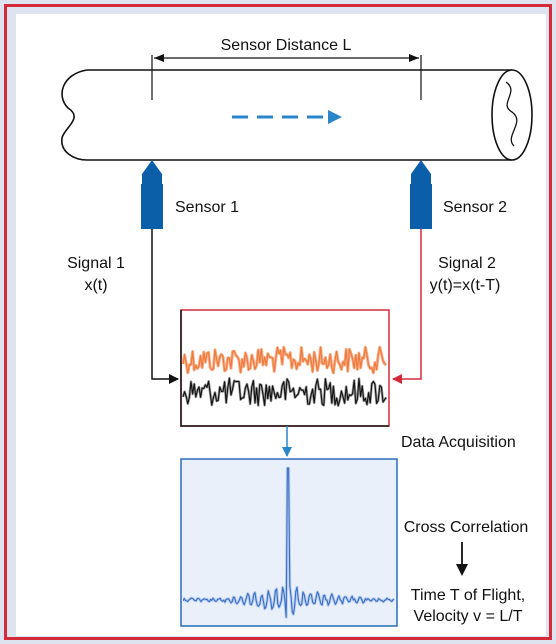 The width and height of the screenshot is (556, 644). Describe the element at coordinates (286, 45) in the screenshot. I see `sensor-distance-label: Sensor Distance L` at that location.